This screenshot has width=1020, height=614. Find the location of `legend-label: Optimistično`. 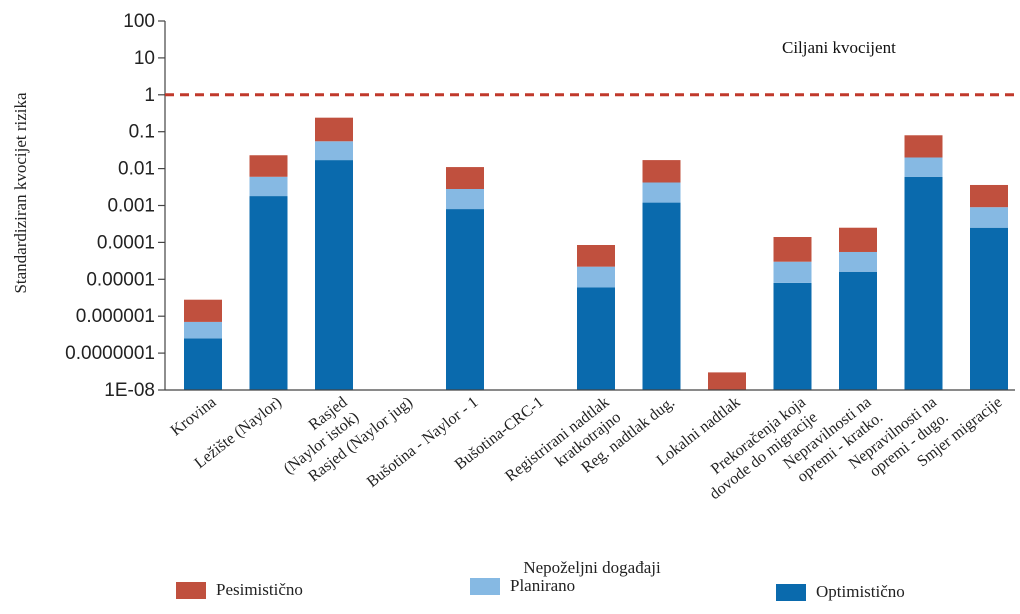

legend-label: Optimistično is located at coordinates (860, 591).